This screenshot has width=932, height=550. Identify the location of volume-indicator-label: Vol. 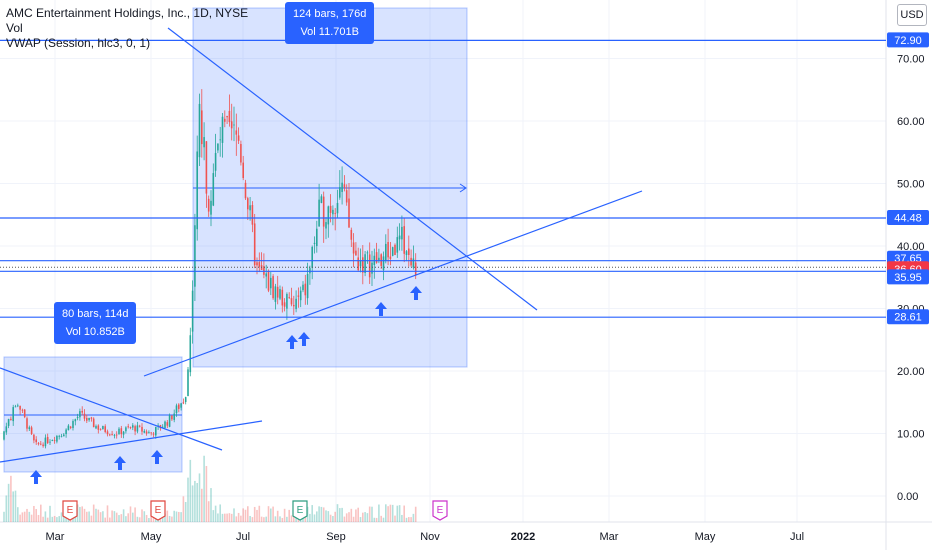
(14, 28).